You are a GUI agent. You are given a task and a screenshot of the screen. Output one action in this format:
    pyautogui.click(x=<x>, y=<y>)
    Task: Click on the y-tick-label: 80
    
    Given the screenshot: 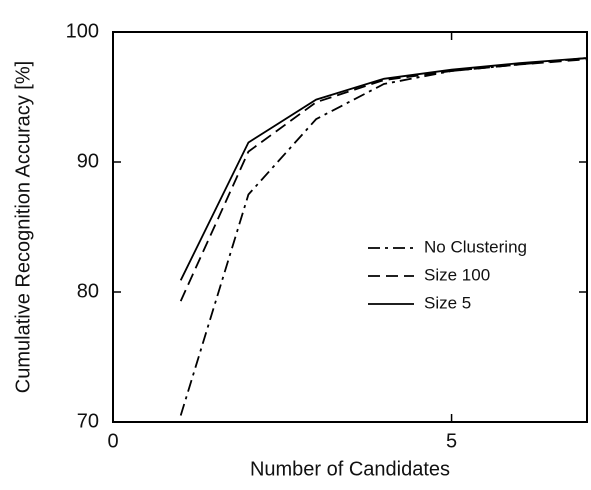 What is the action you would take?
    pyautogui.click(x=88, y=291)
    